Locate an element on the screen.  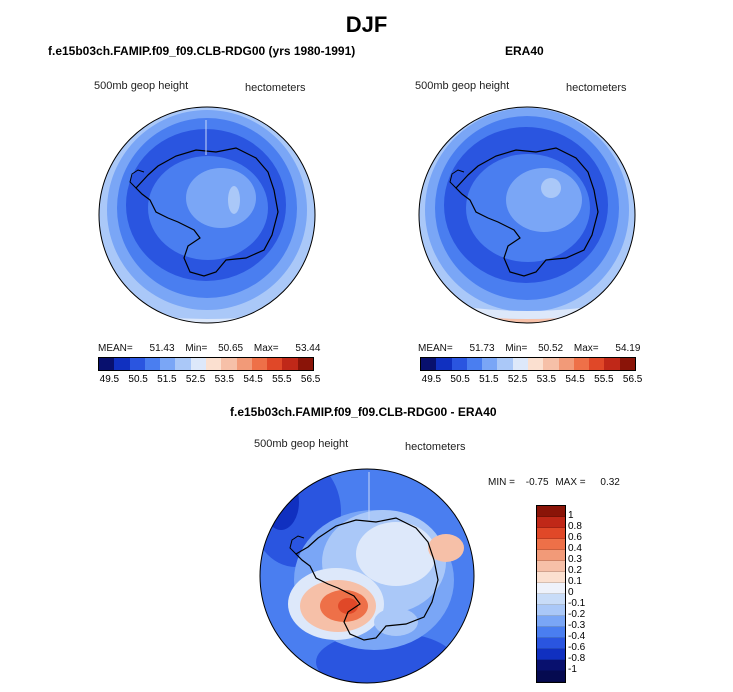
colorbar-tick-label: -0.8 is located at coordinates (577, 658).